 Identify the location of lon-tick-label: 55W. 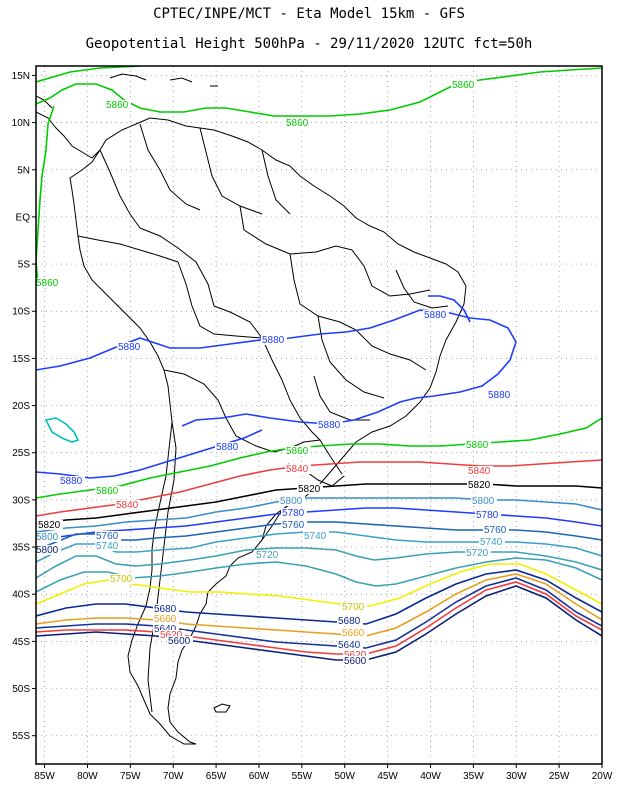
(302, 776).